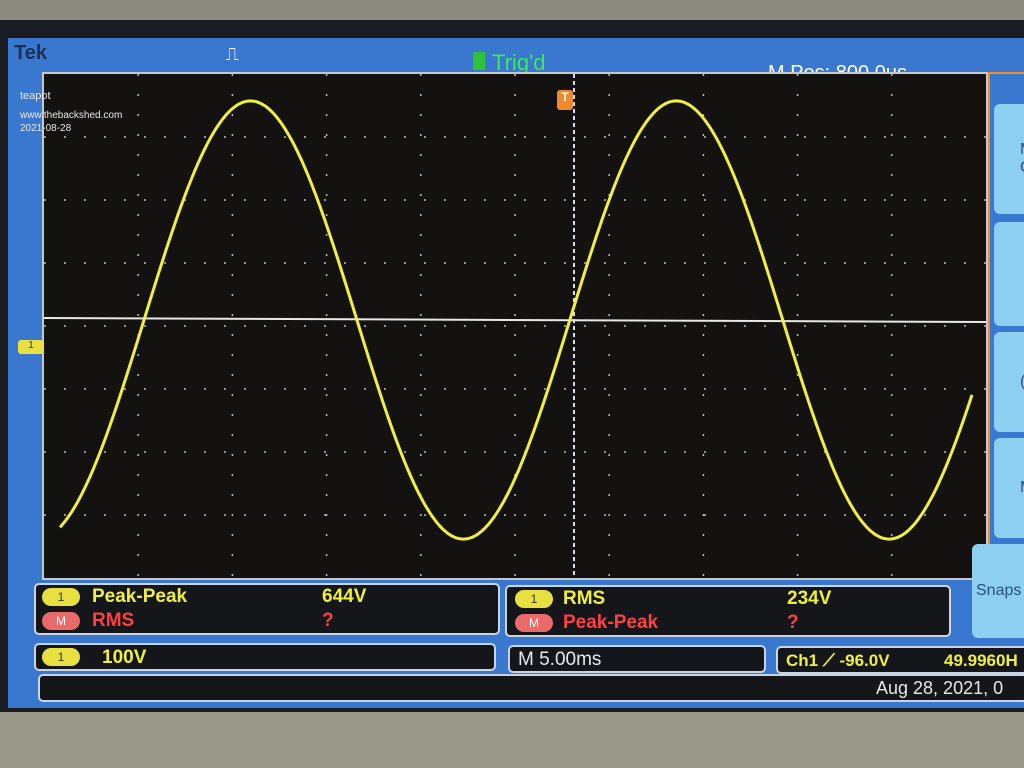 The height and width of the screenshot is (768, 1024). Describe the element at coordinates (1009, 382) in the screenshot. I see `side-menu-button-3: (` at that location.